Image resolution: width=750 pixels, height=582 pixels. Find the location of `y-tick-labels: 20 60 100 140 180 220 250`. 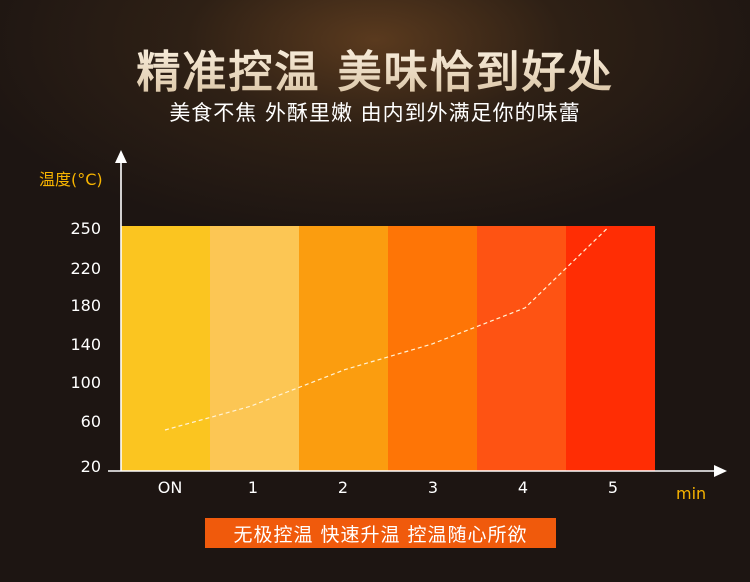

y-tick-labels: 20 60 100 140 180 220 250 is located at coordinates (85, 347).